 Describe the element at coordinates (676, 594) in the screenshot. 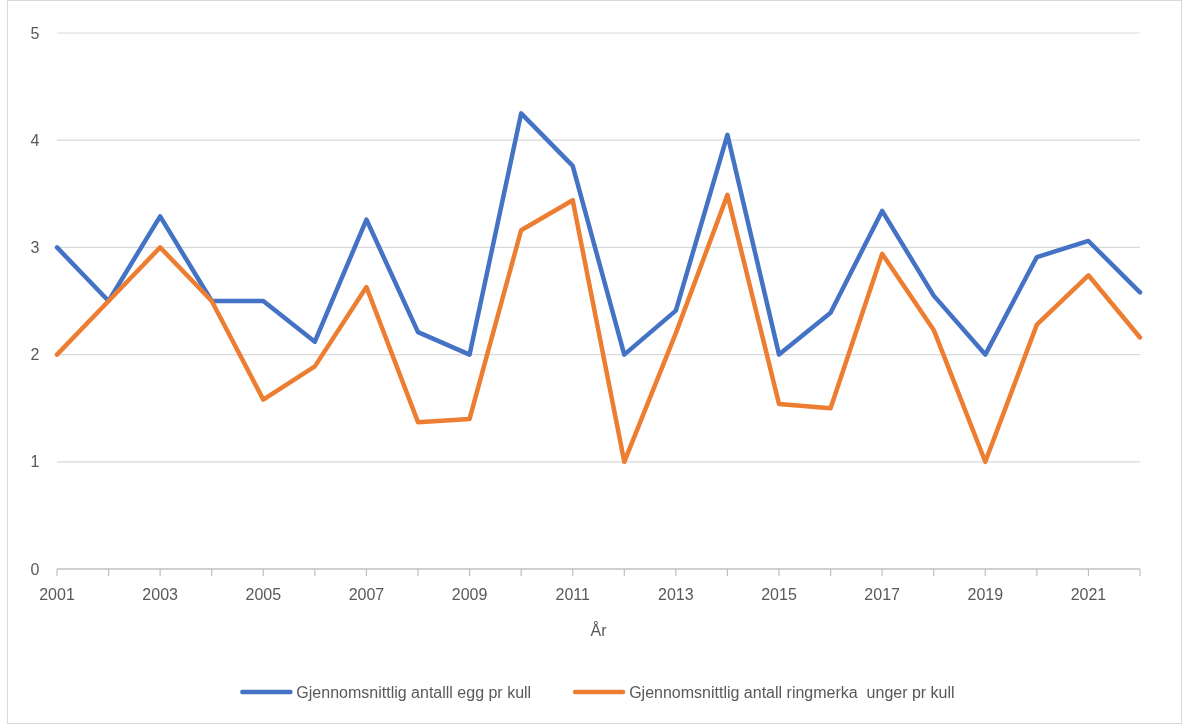

I see `x-tick-label: 2013` at that location.